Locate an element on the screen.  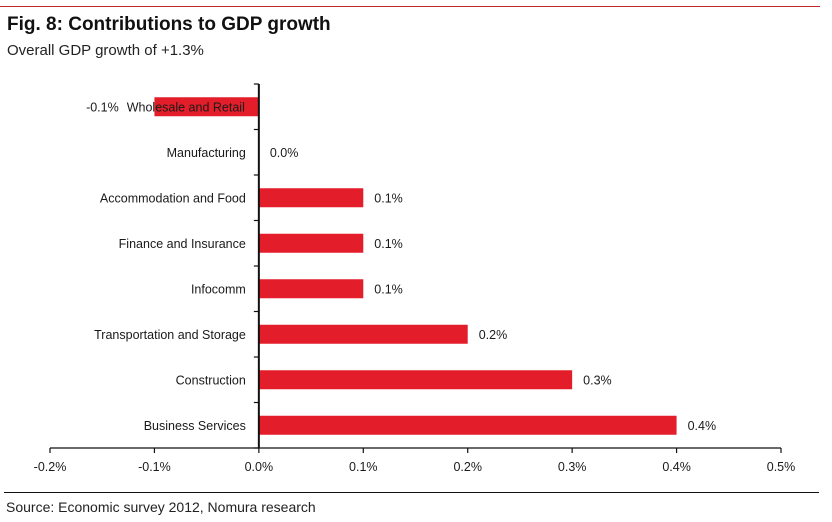
x-tick-label: -0.1% is located at coordinates (154, 467).